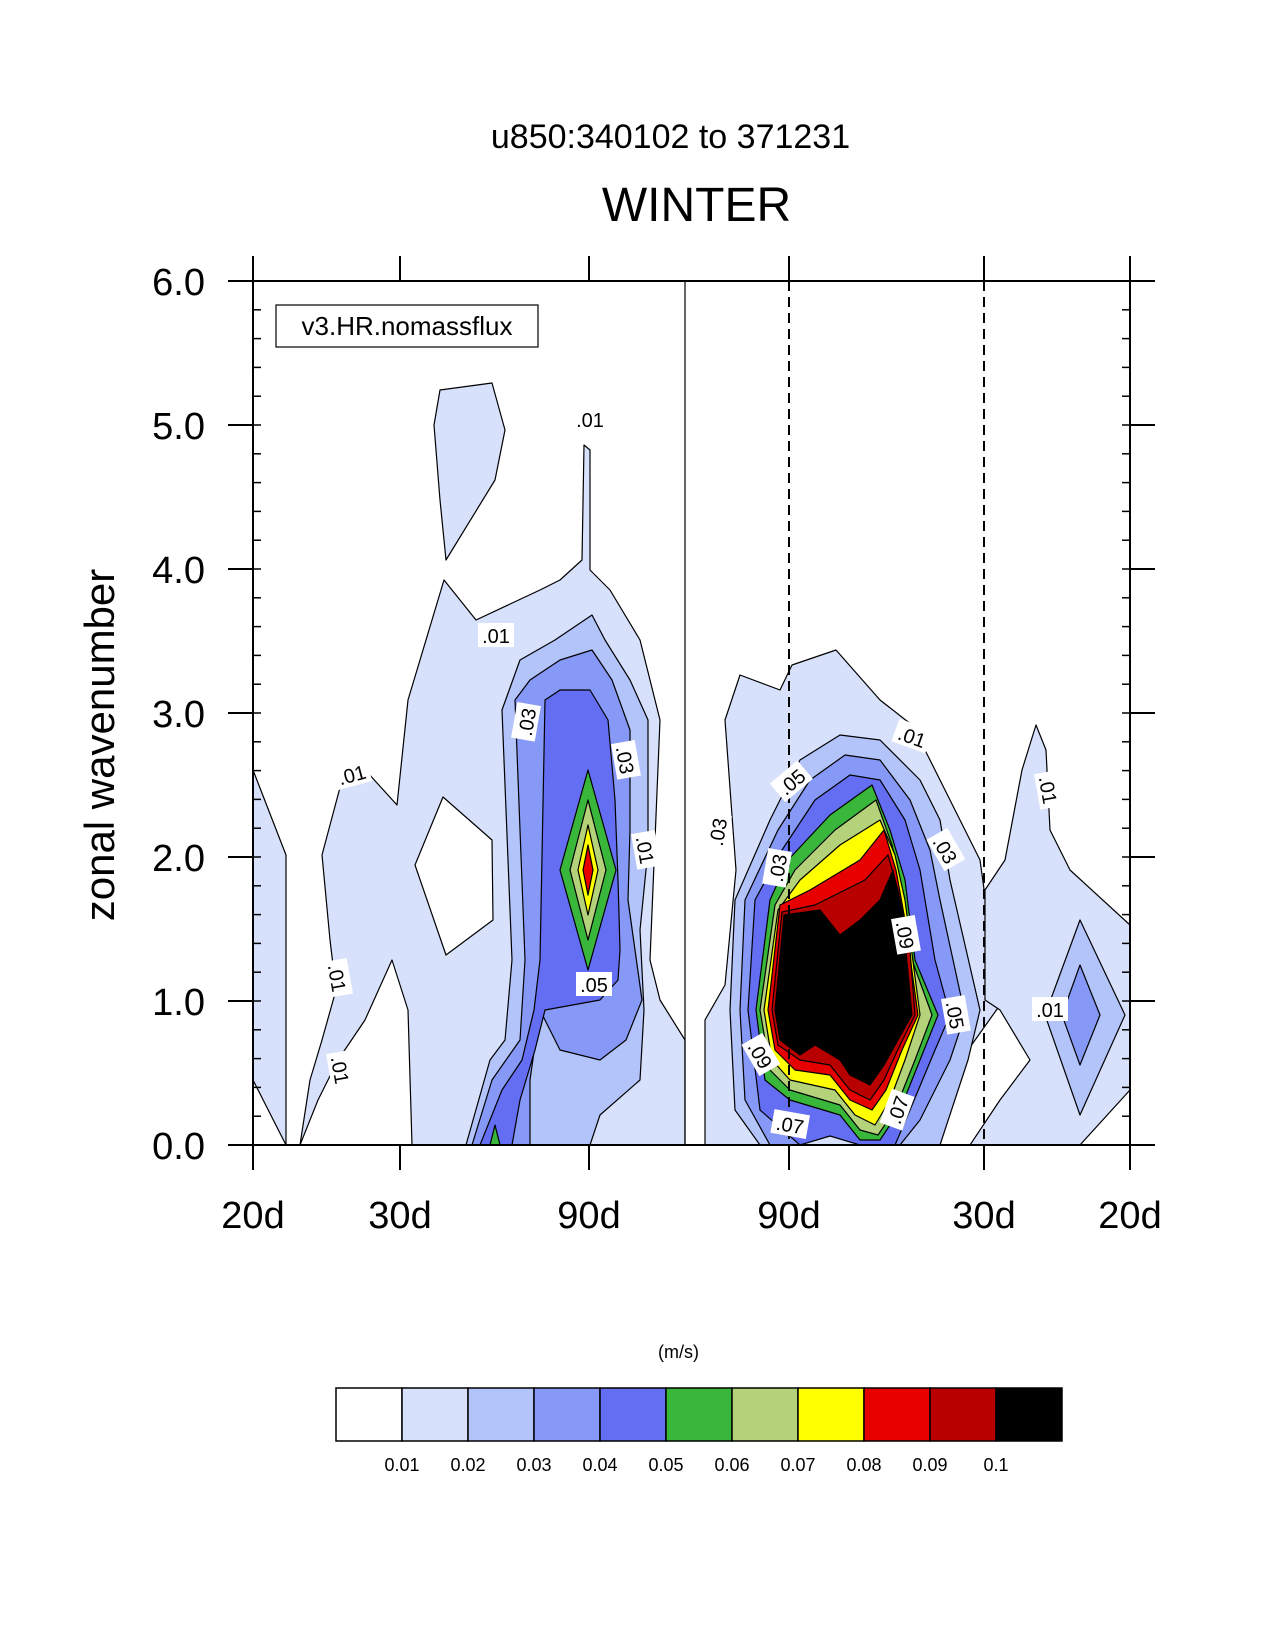 The width and height of the screenshot is (1275, 1650). What do you see at coordinates (995, 1465) in the screenshot?
I see `colorbar-label: 0.1` at bounding box center [995, 1465].